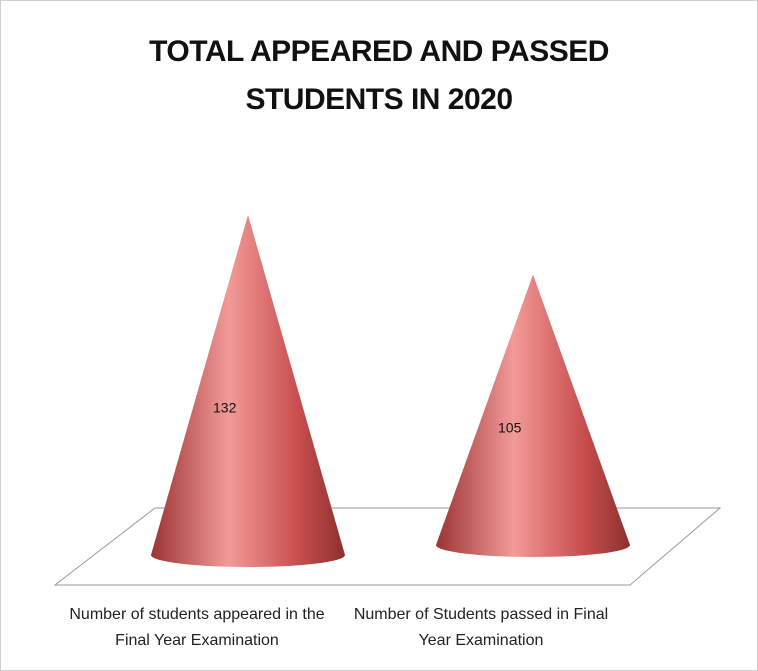  I want to click on value-label: 105, so click(510, 427).